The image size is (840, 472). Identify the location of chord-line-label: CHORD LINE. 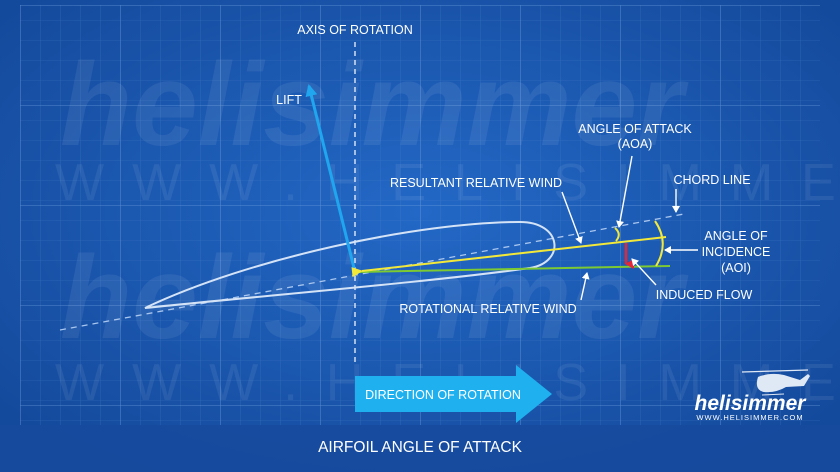
(711, 180).